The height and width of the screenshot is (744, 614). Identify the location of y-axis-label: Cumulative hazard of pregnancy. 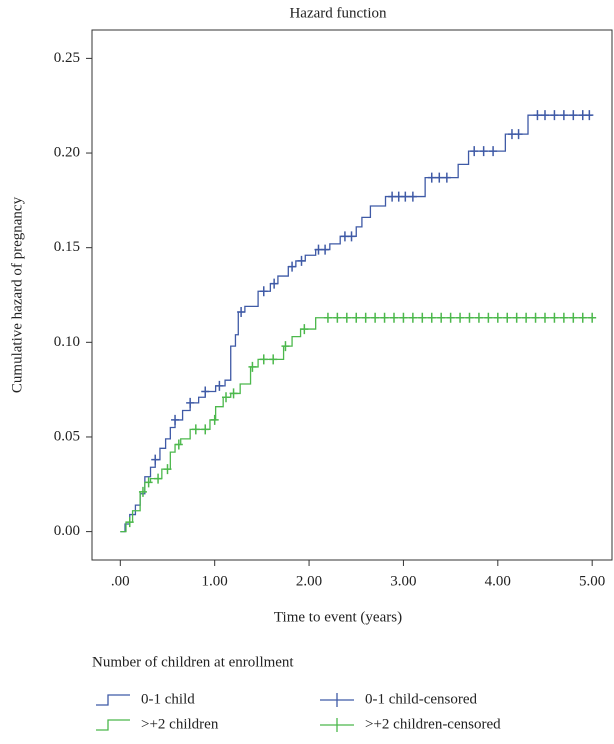
(17, 294).